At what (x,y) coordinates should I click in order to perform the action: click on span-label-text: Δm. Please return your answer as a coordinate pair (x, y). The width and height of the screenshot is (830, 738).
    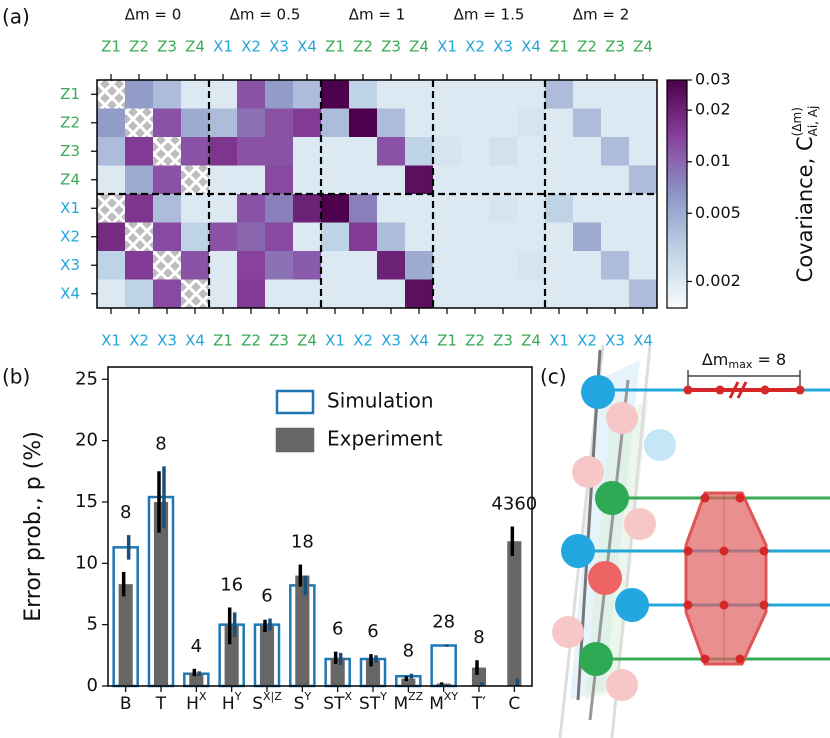
    Looking at the image, I should click on (715, 359).